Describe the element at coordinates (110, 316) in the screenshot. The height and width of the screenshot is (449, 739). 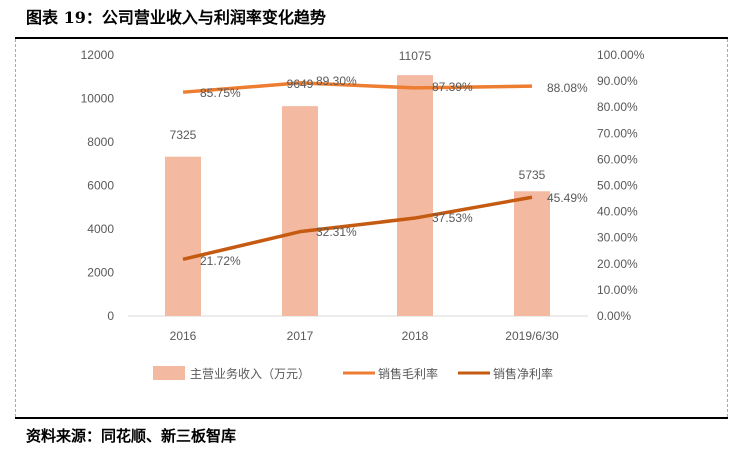
I see `left-tick-label: 0` at that location.